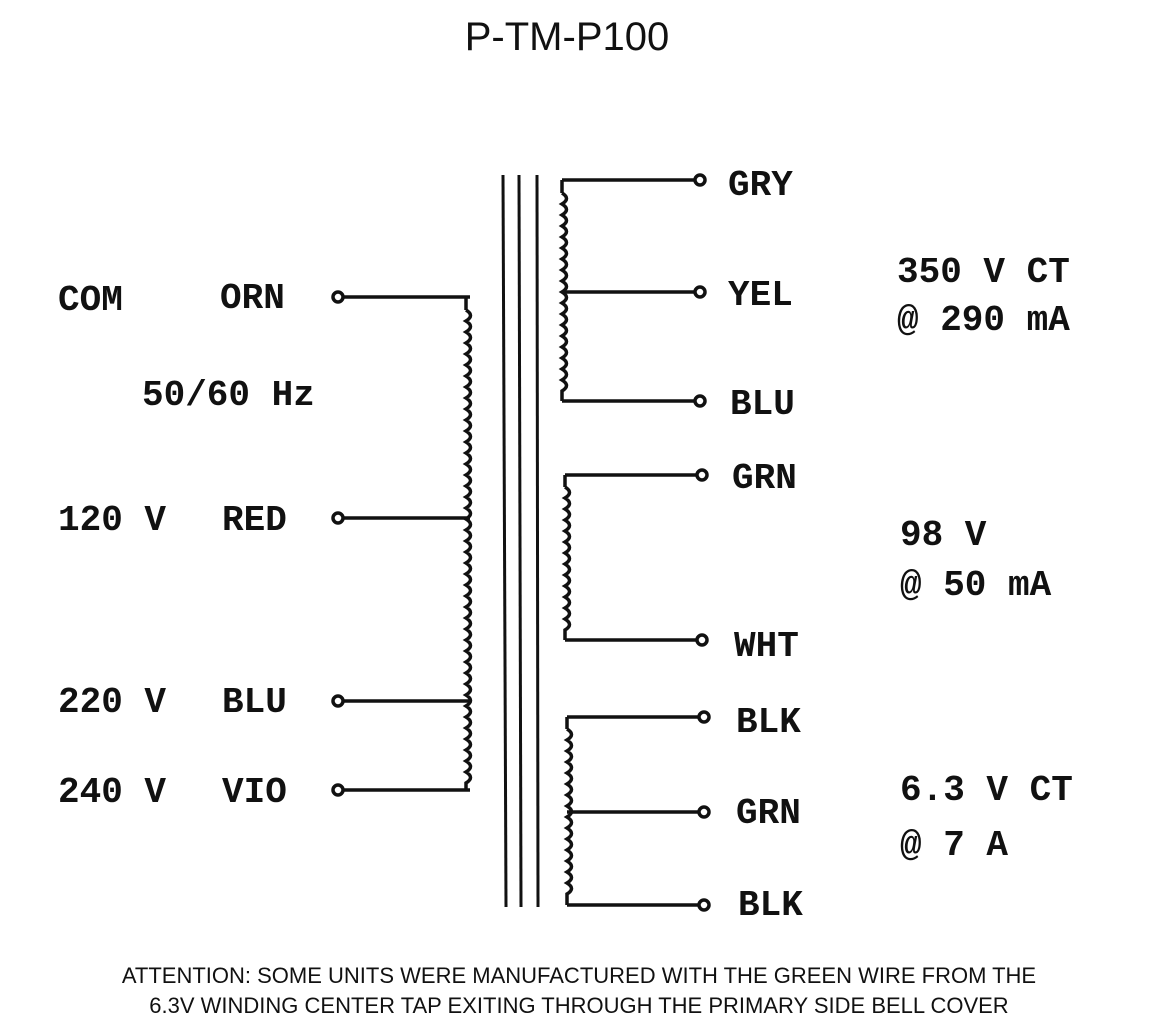 The height and width of the screenshot is (1024, 1158). Describe the element at coordinates (567, 37) in the screenshot. I see `diagram-title: P-TM-P100` at that location.